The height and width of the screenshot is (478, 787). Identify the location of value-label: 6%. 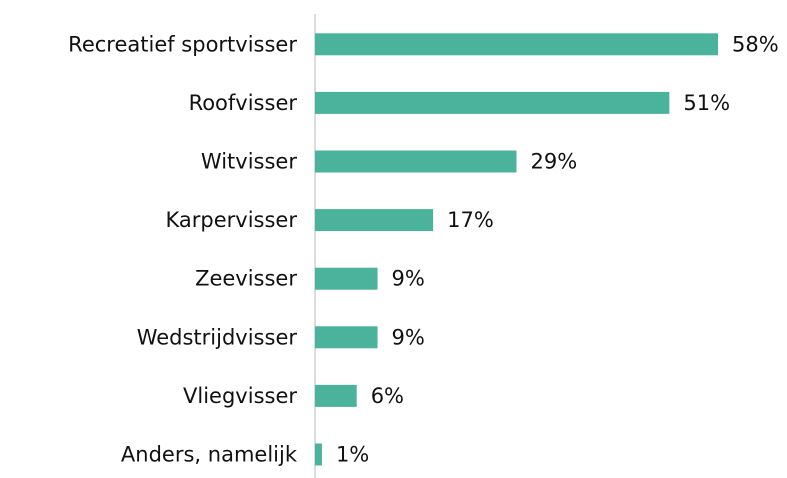
(387, 396).